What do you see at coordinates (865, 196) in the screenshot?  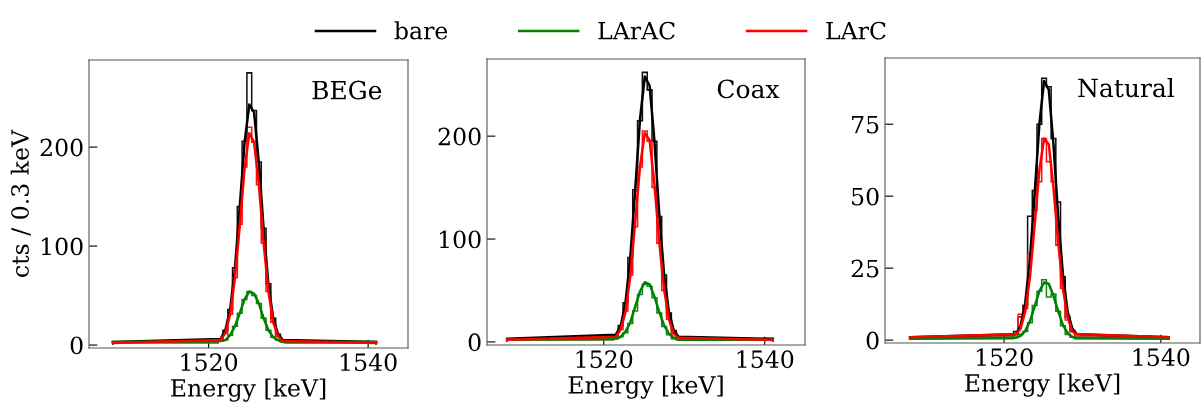 I see `y-tick-label: 50` at bounding box center [865, 196].